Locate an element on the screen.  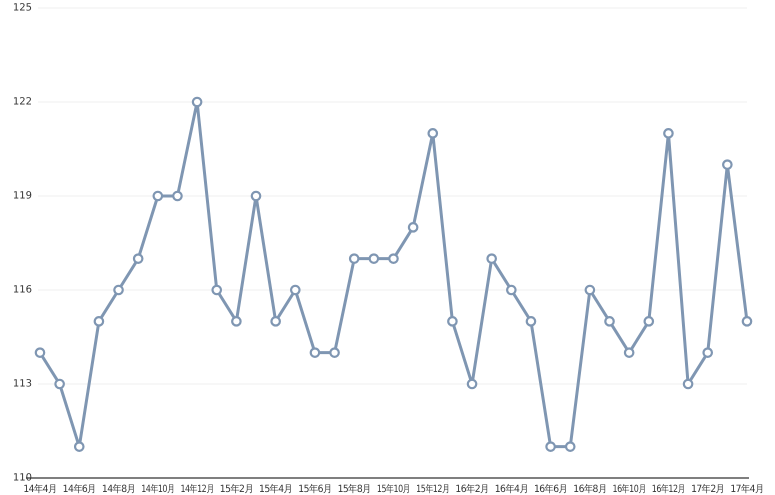
x-tick-label: 14年6月 is located at coordinates (80, 489).